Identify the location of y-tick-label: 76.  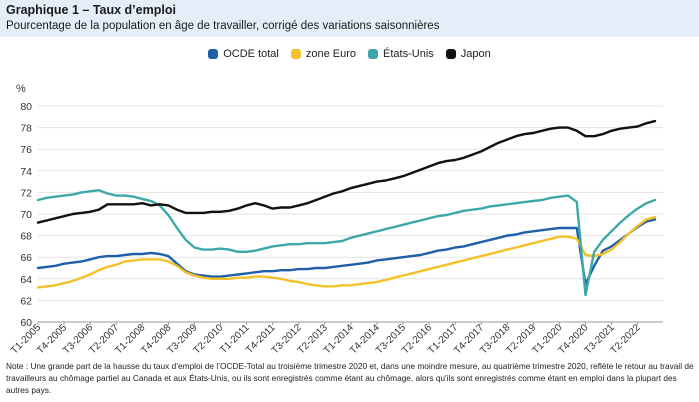
(26, 150).